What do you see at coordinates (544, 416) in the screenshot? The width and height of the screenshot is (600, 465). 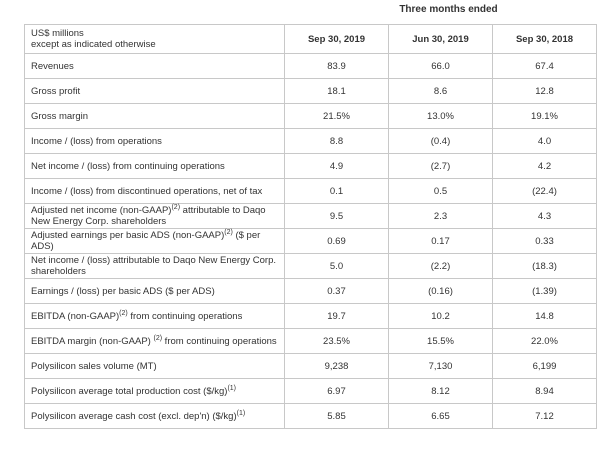 I see `value-cell: 7.12` at bounding box center [544, 416].